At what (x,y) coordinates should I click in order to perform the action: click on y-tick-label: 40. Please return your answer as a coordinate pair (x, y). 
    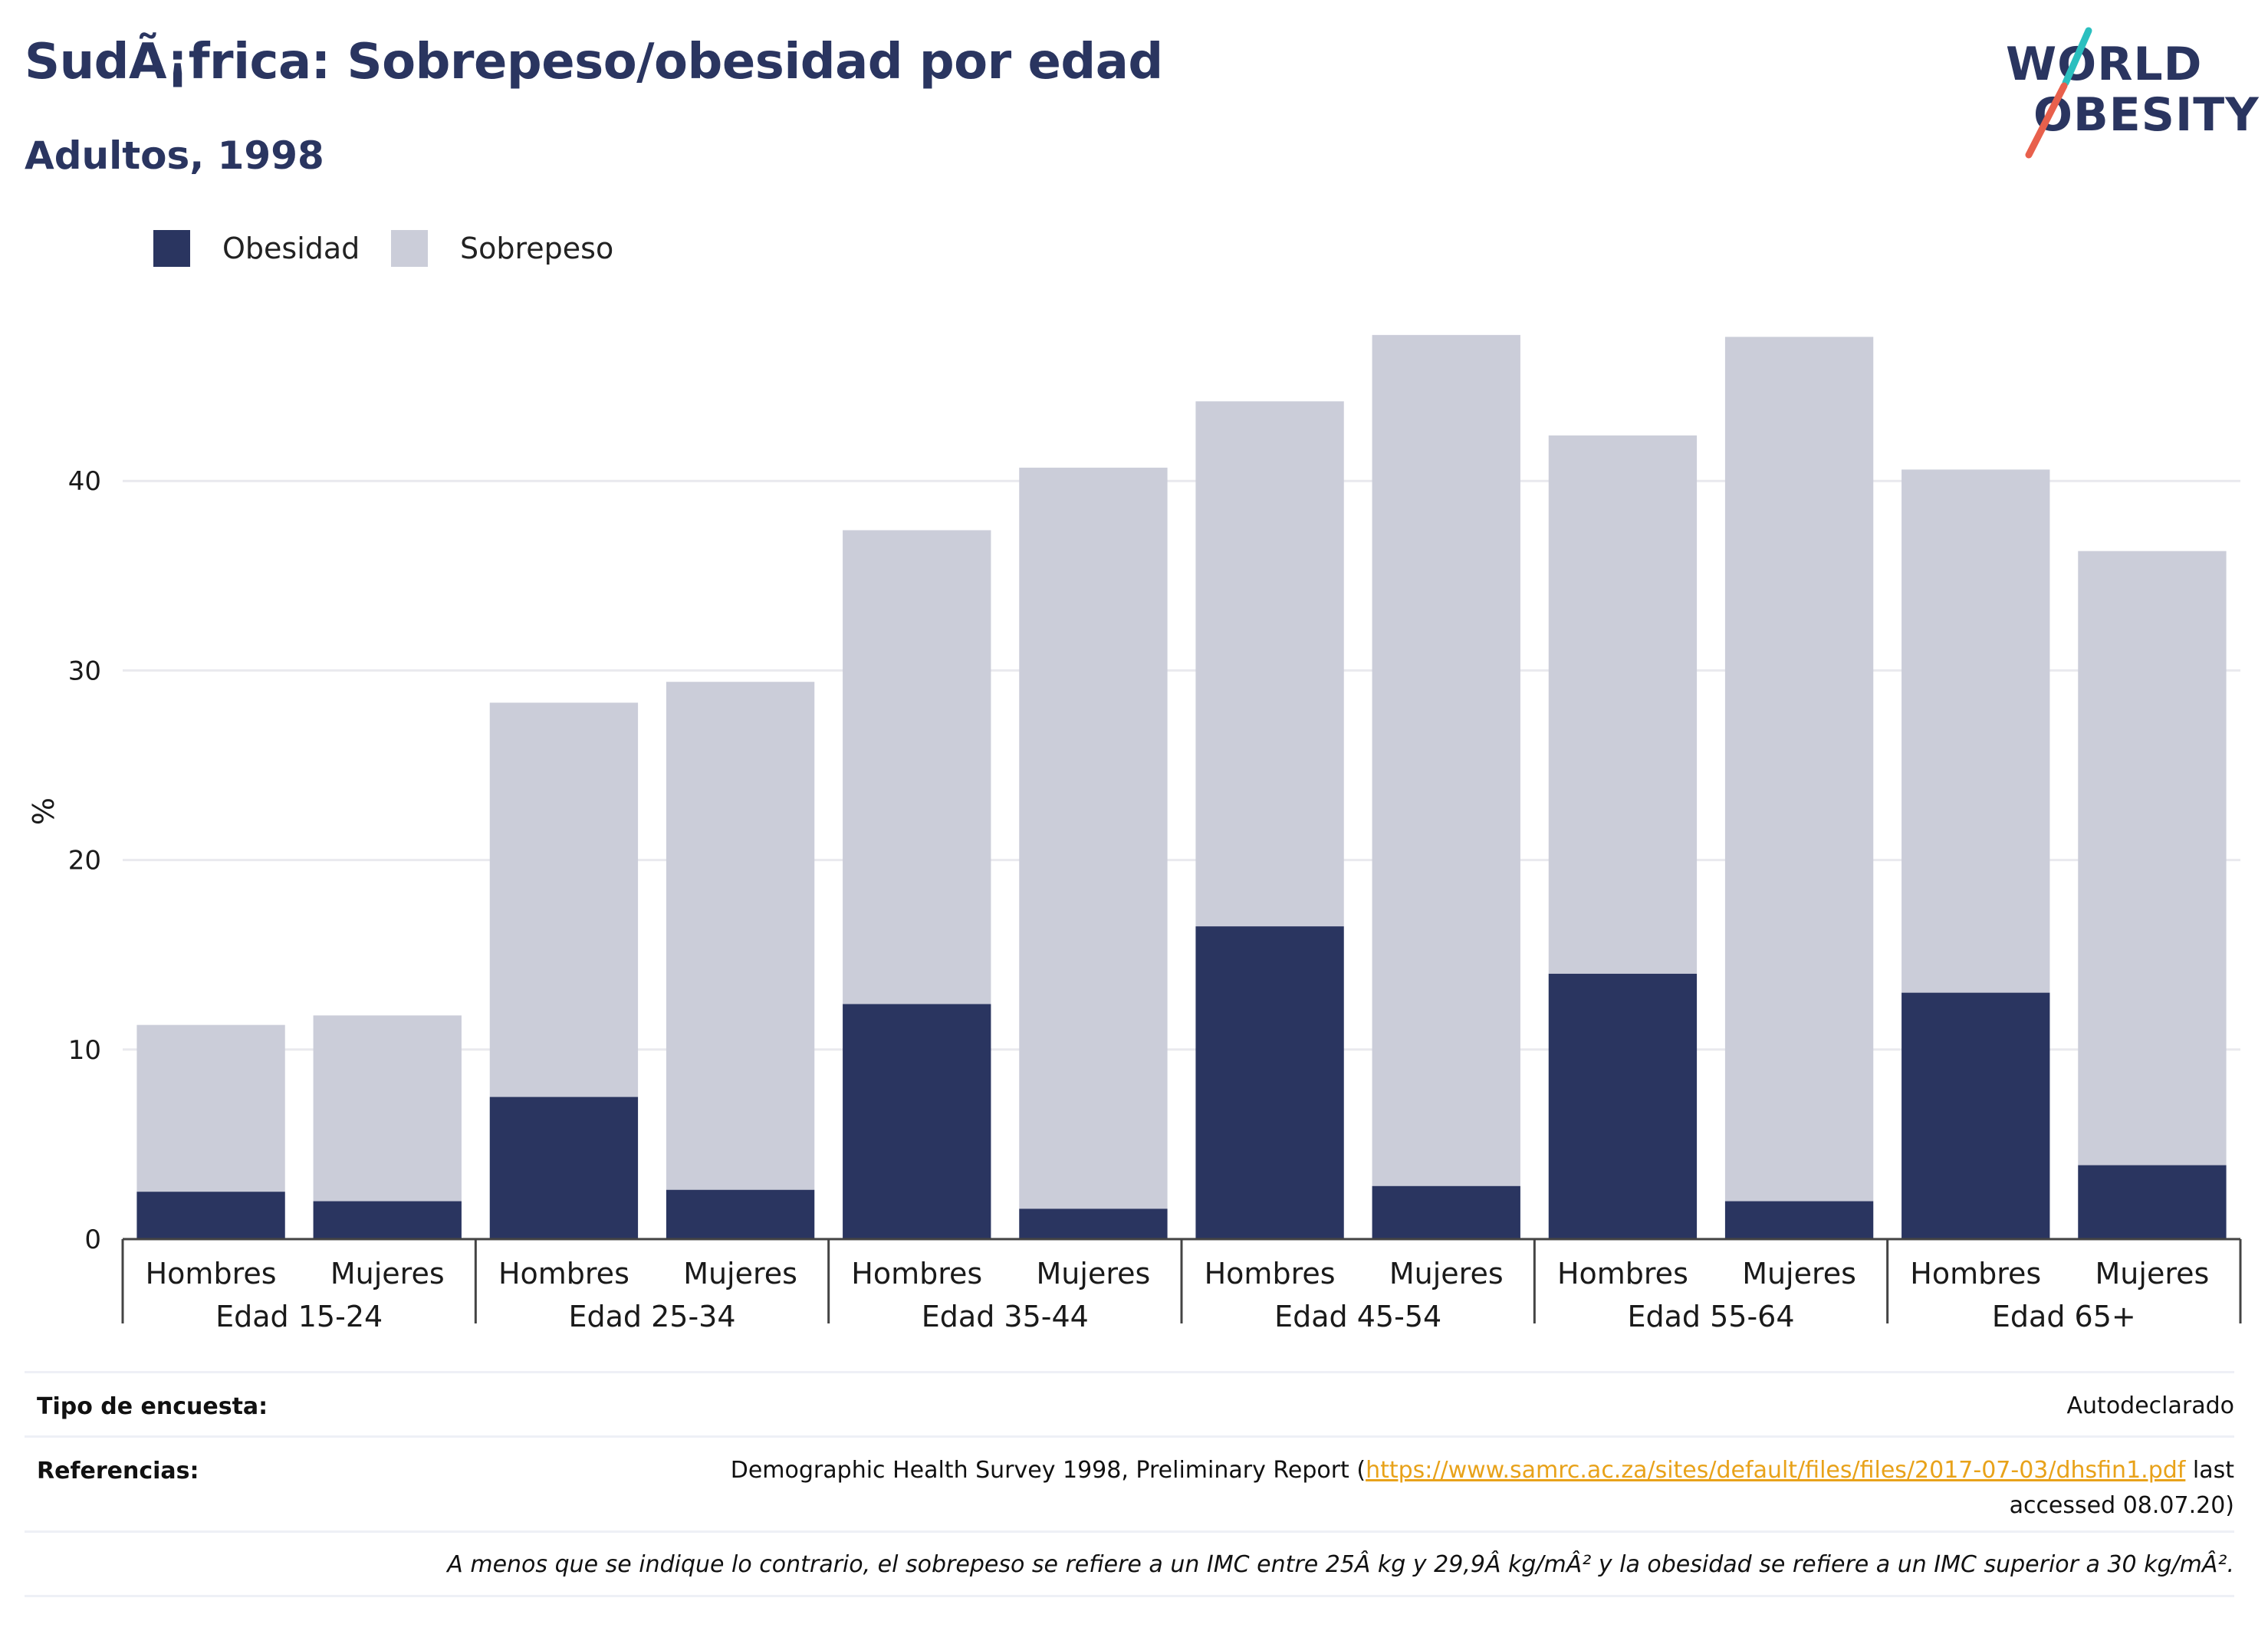
    Looking at the image, I should click on (84, 482).